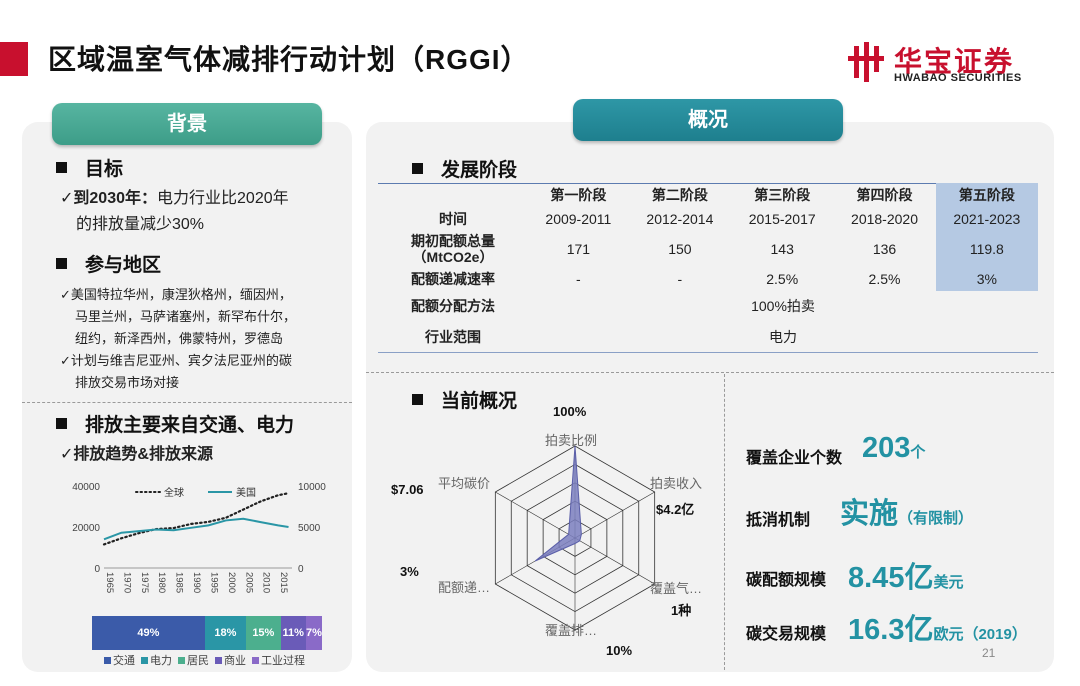  What do you see at coordinates (680, 249) in the screenshot?
I see `stage-quota: 150` at bounding box center [680, 249].